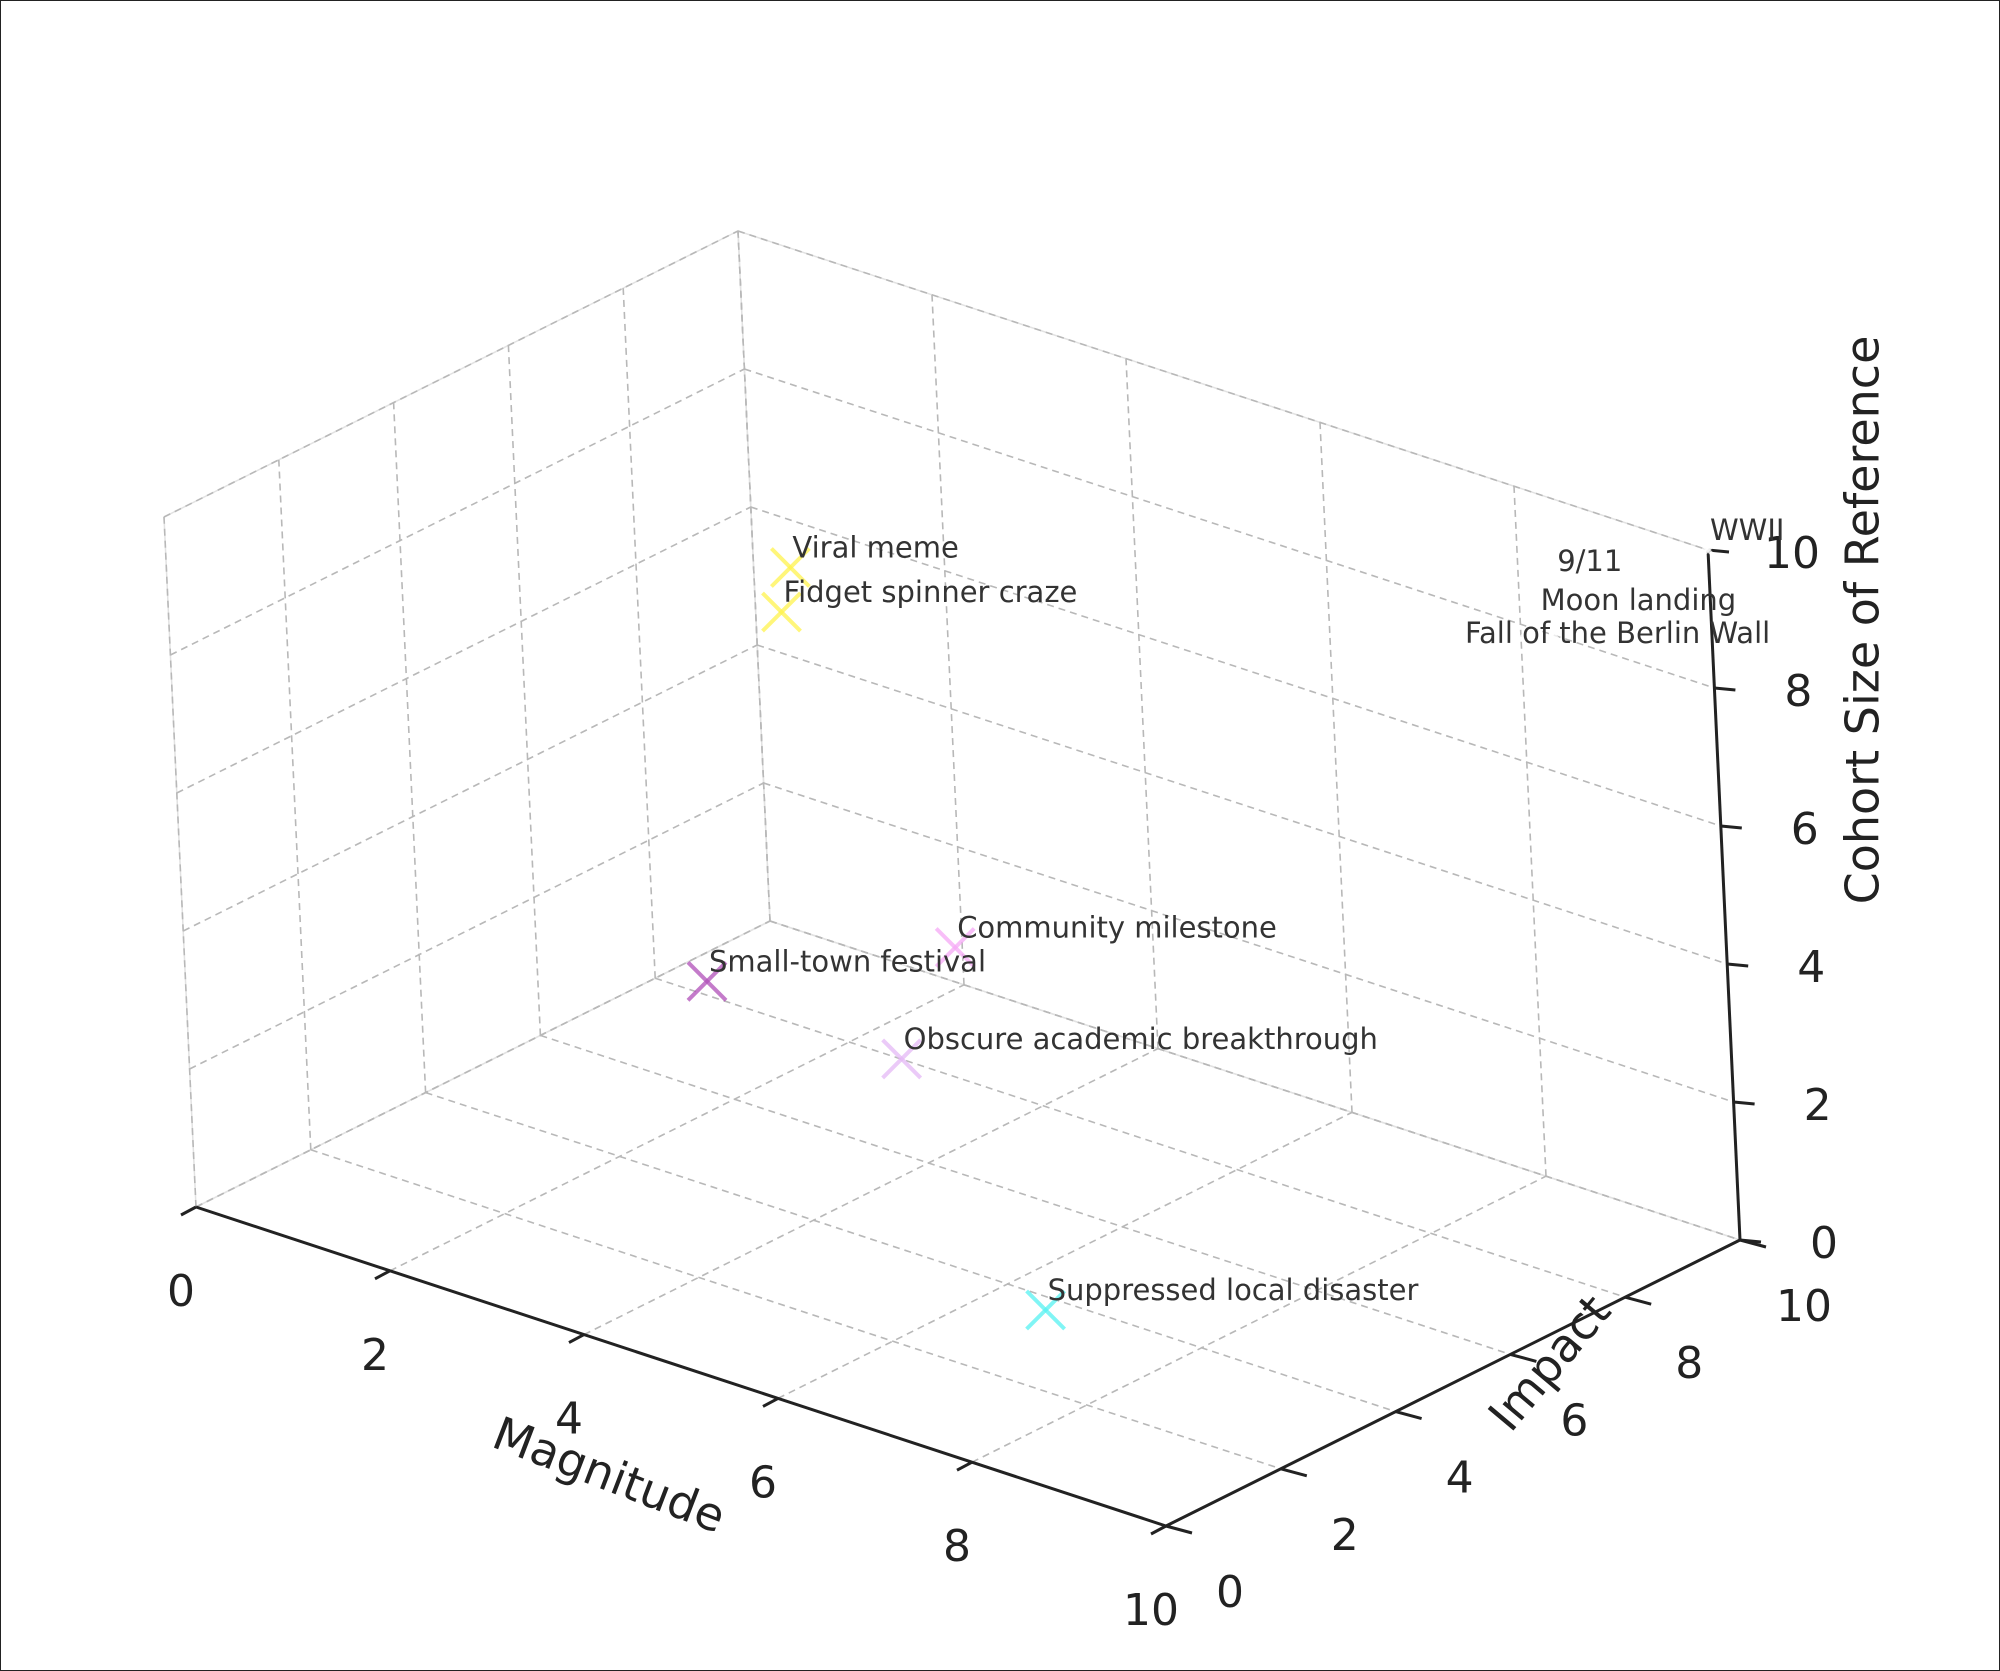 Image resolution: width=2000 pixels, height=1671 pixels. I want to click on data-point-label: Viral meme, so click(875, 548).